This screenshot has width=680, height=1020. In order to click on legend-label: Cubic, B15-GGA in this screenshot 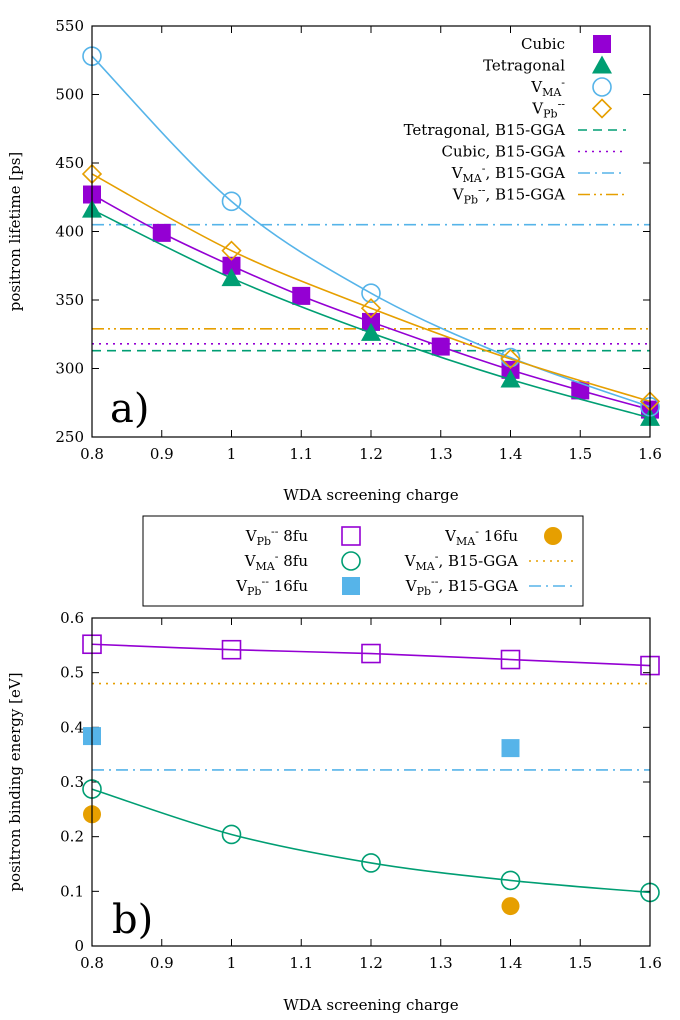, I will do `click(504, 152)`.